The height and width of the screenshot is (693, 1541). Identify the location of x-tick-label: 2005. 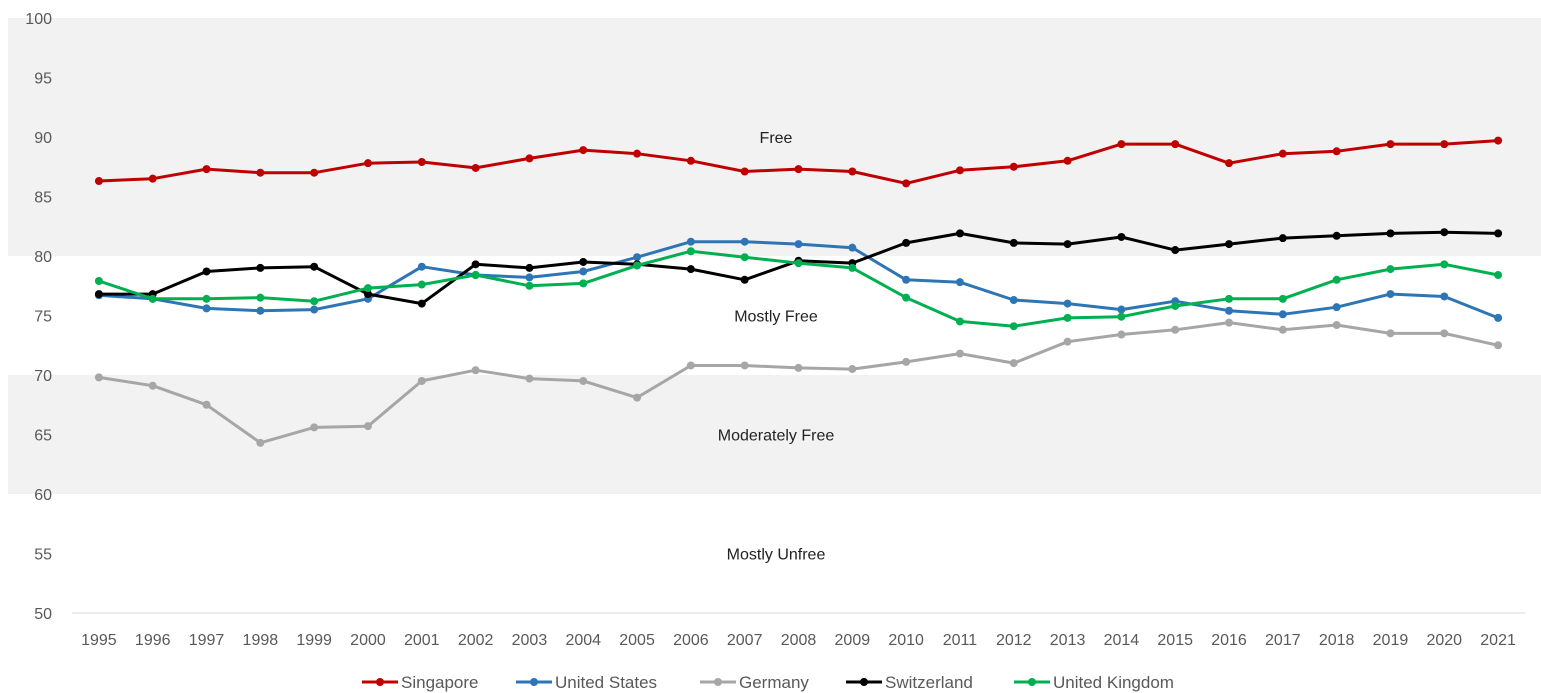
(637, 640).